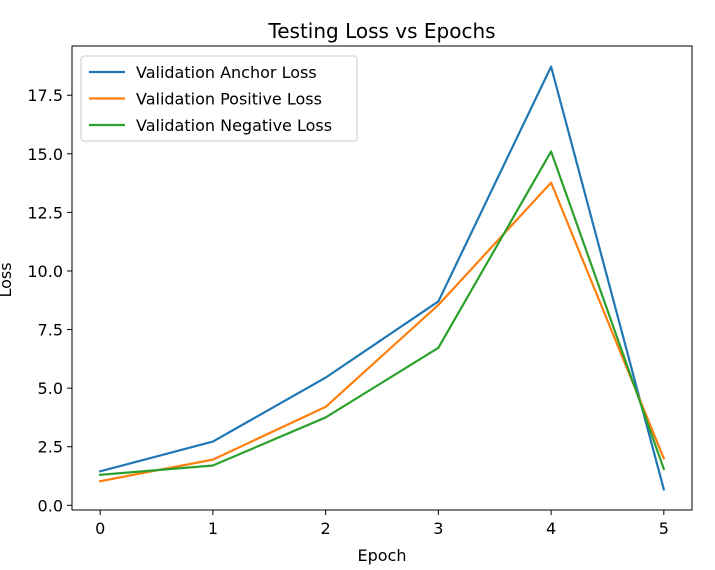  Describe the element at coordinates (50, 330) in the screenshot. I see `y-tick-label: 7.5` at that location.